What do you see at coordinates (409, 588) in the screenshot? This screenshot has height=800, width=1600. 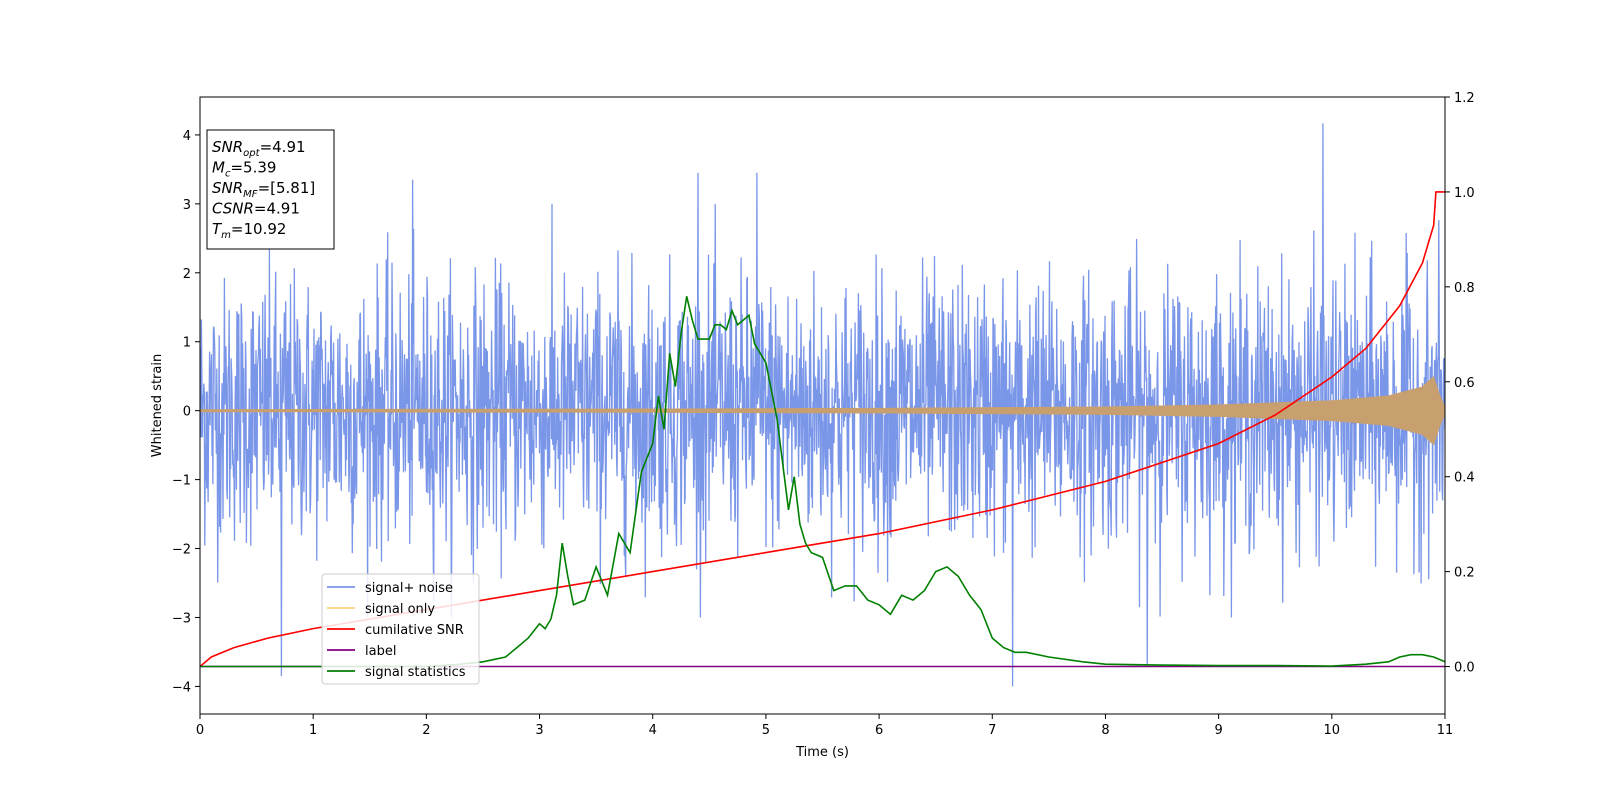 I see `legend-label: signal+ noise` at bounding box center [409, 588].